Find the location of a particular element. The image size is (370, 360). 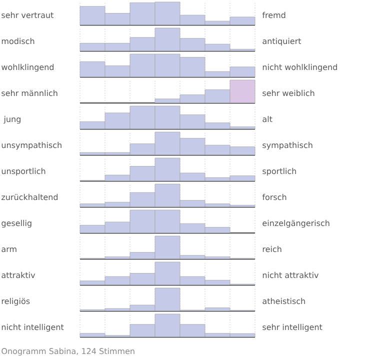

y2-axis-title: atheistisch is located at coordinates (283, 301).